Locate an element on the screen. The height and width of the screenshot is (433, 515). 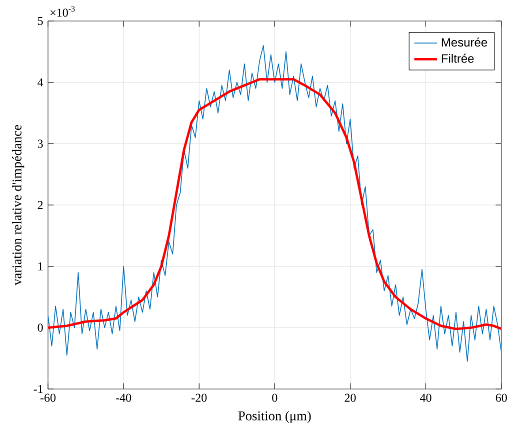
legend-label: Filtrée is located at coordinates (458, 58).